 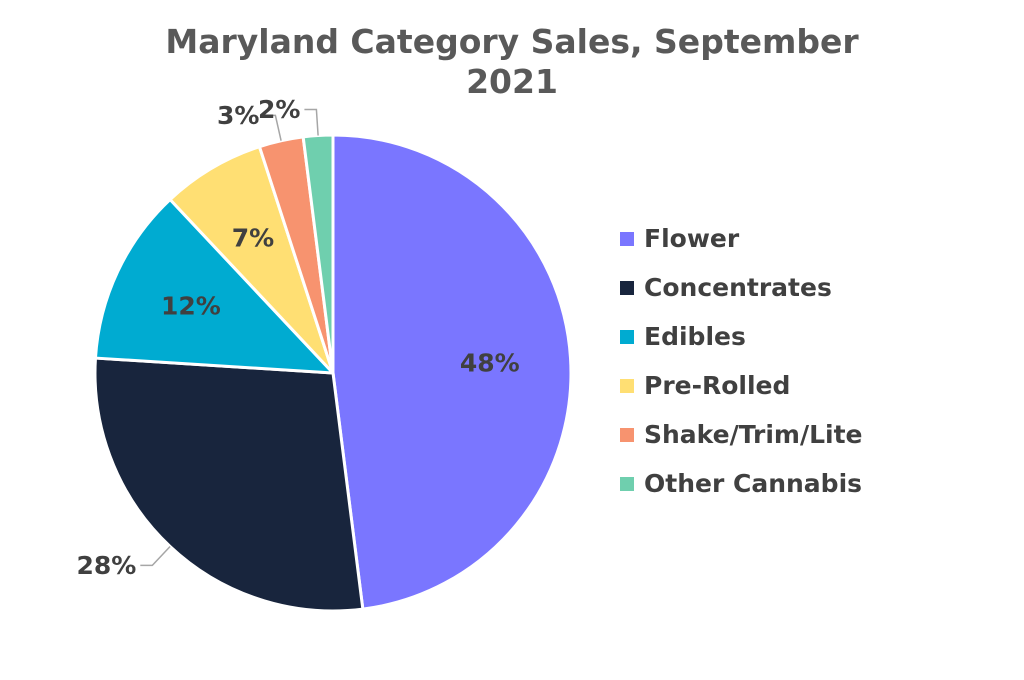 What do you see at coordinates (251, 260) in the screenshot?
I see `pie-slice-pre-rolled` at bounding box center [251, 260].